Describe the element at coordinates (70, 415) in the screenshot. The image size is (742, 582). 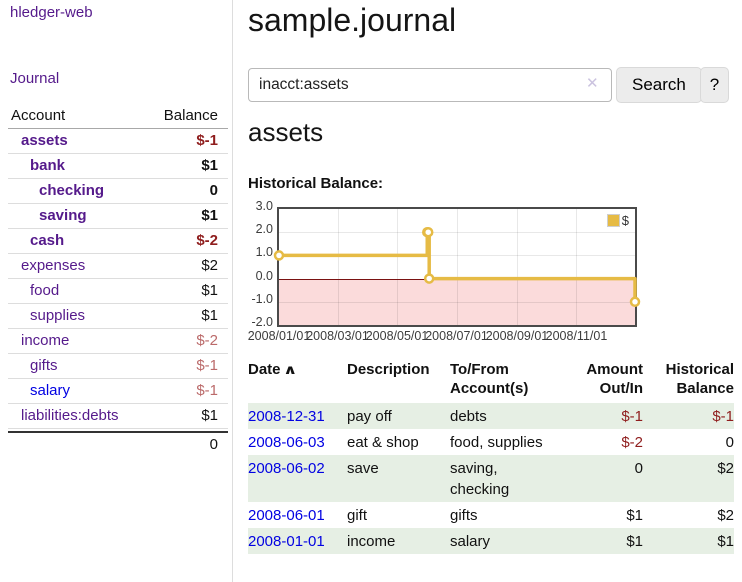
I see `account-link: liabilities:debts` at that location.